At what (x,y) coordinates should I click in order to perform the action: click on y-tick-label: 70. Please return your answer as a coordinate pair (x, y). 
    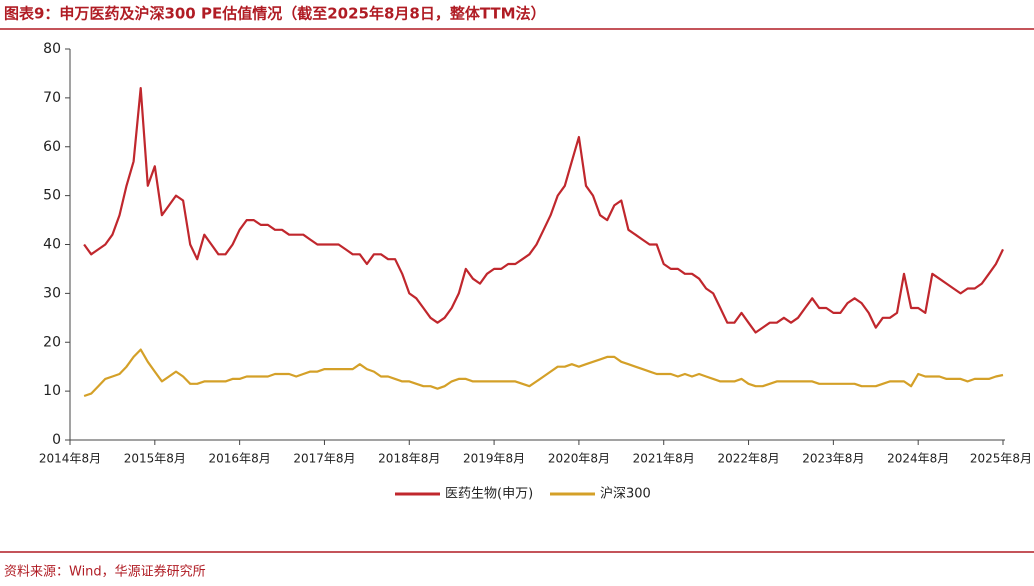
    Looking at the image, I should click on (52, 98).